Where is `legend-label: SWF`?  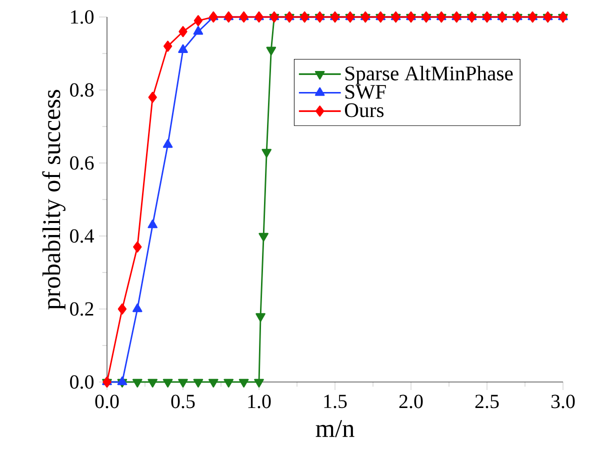
legend-label: SWF is located at coordinates (365, 91).